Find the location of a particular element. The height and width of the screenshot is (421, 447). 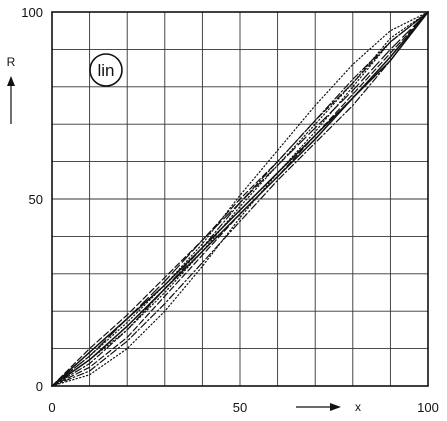

x-axis-label: x is located at coordinates (358, 407).